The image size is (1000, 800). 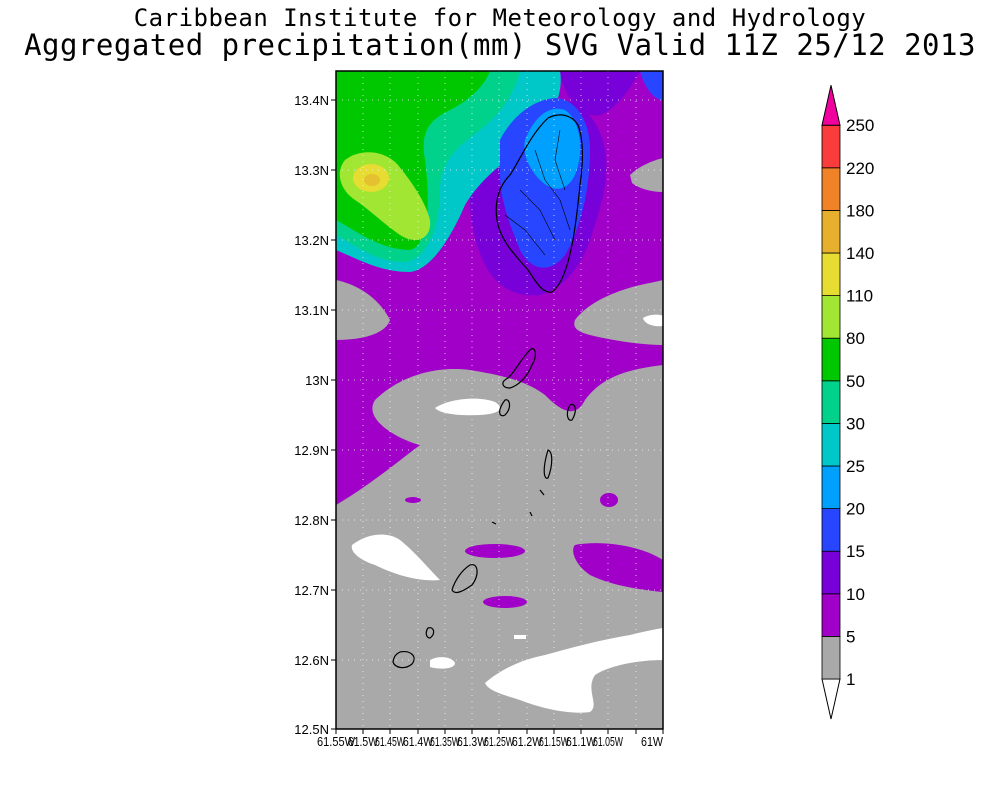 What do you see at coordinates (317, 380) in the screenshot?
I see `lat-label: 13N` at bounding box center [317, 380].